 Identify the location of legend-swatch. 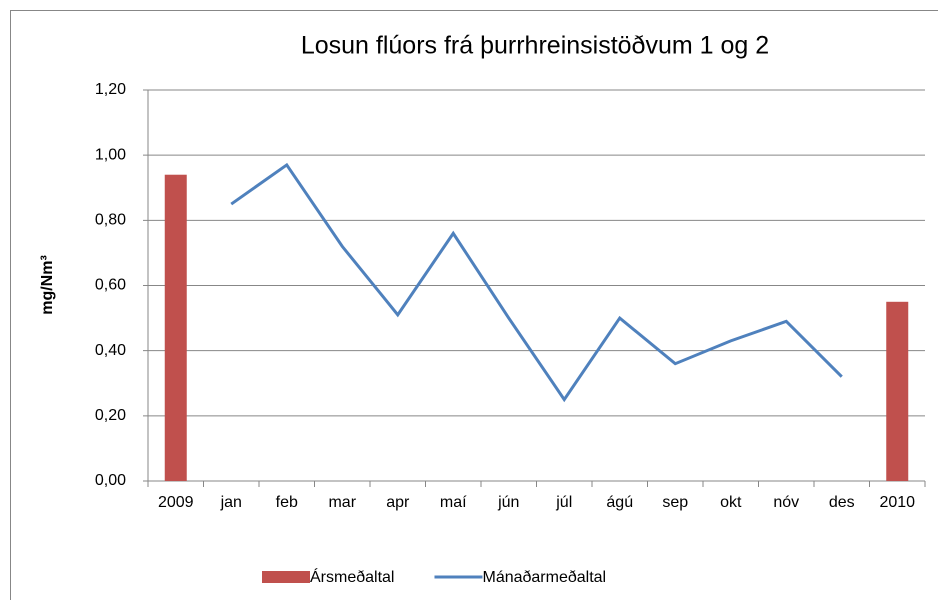
(286, 577).